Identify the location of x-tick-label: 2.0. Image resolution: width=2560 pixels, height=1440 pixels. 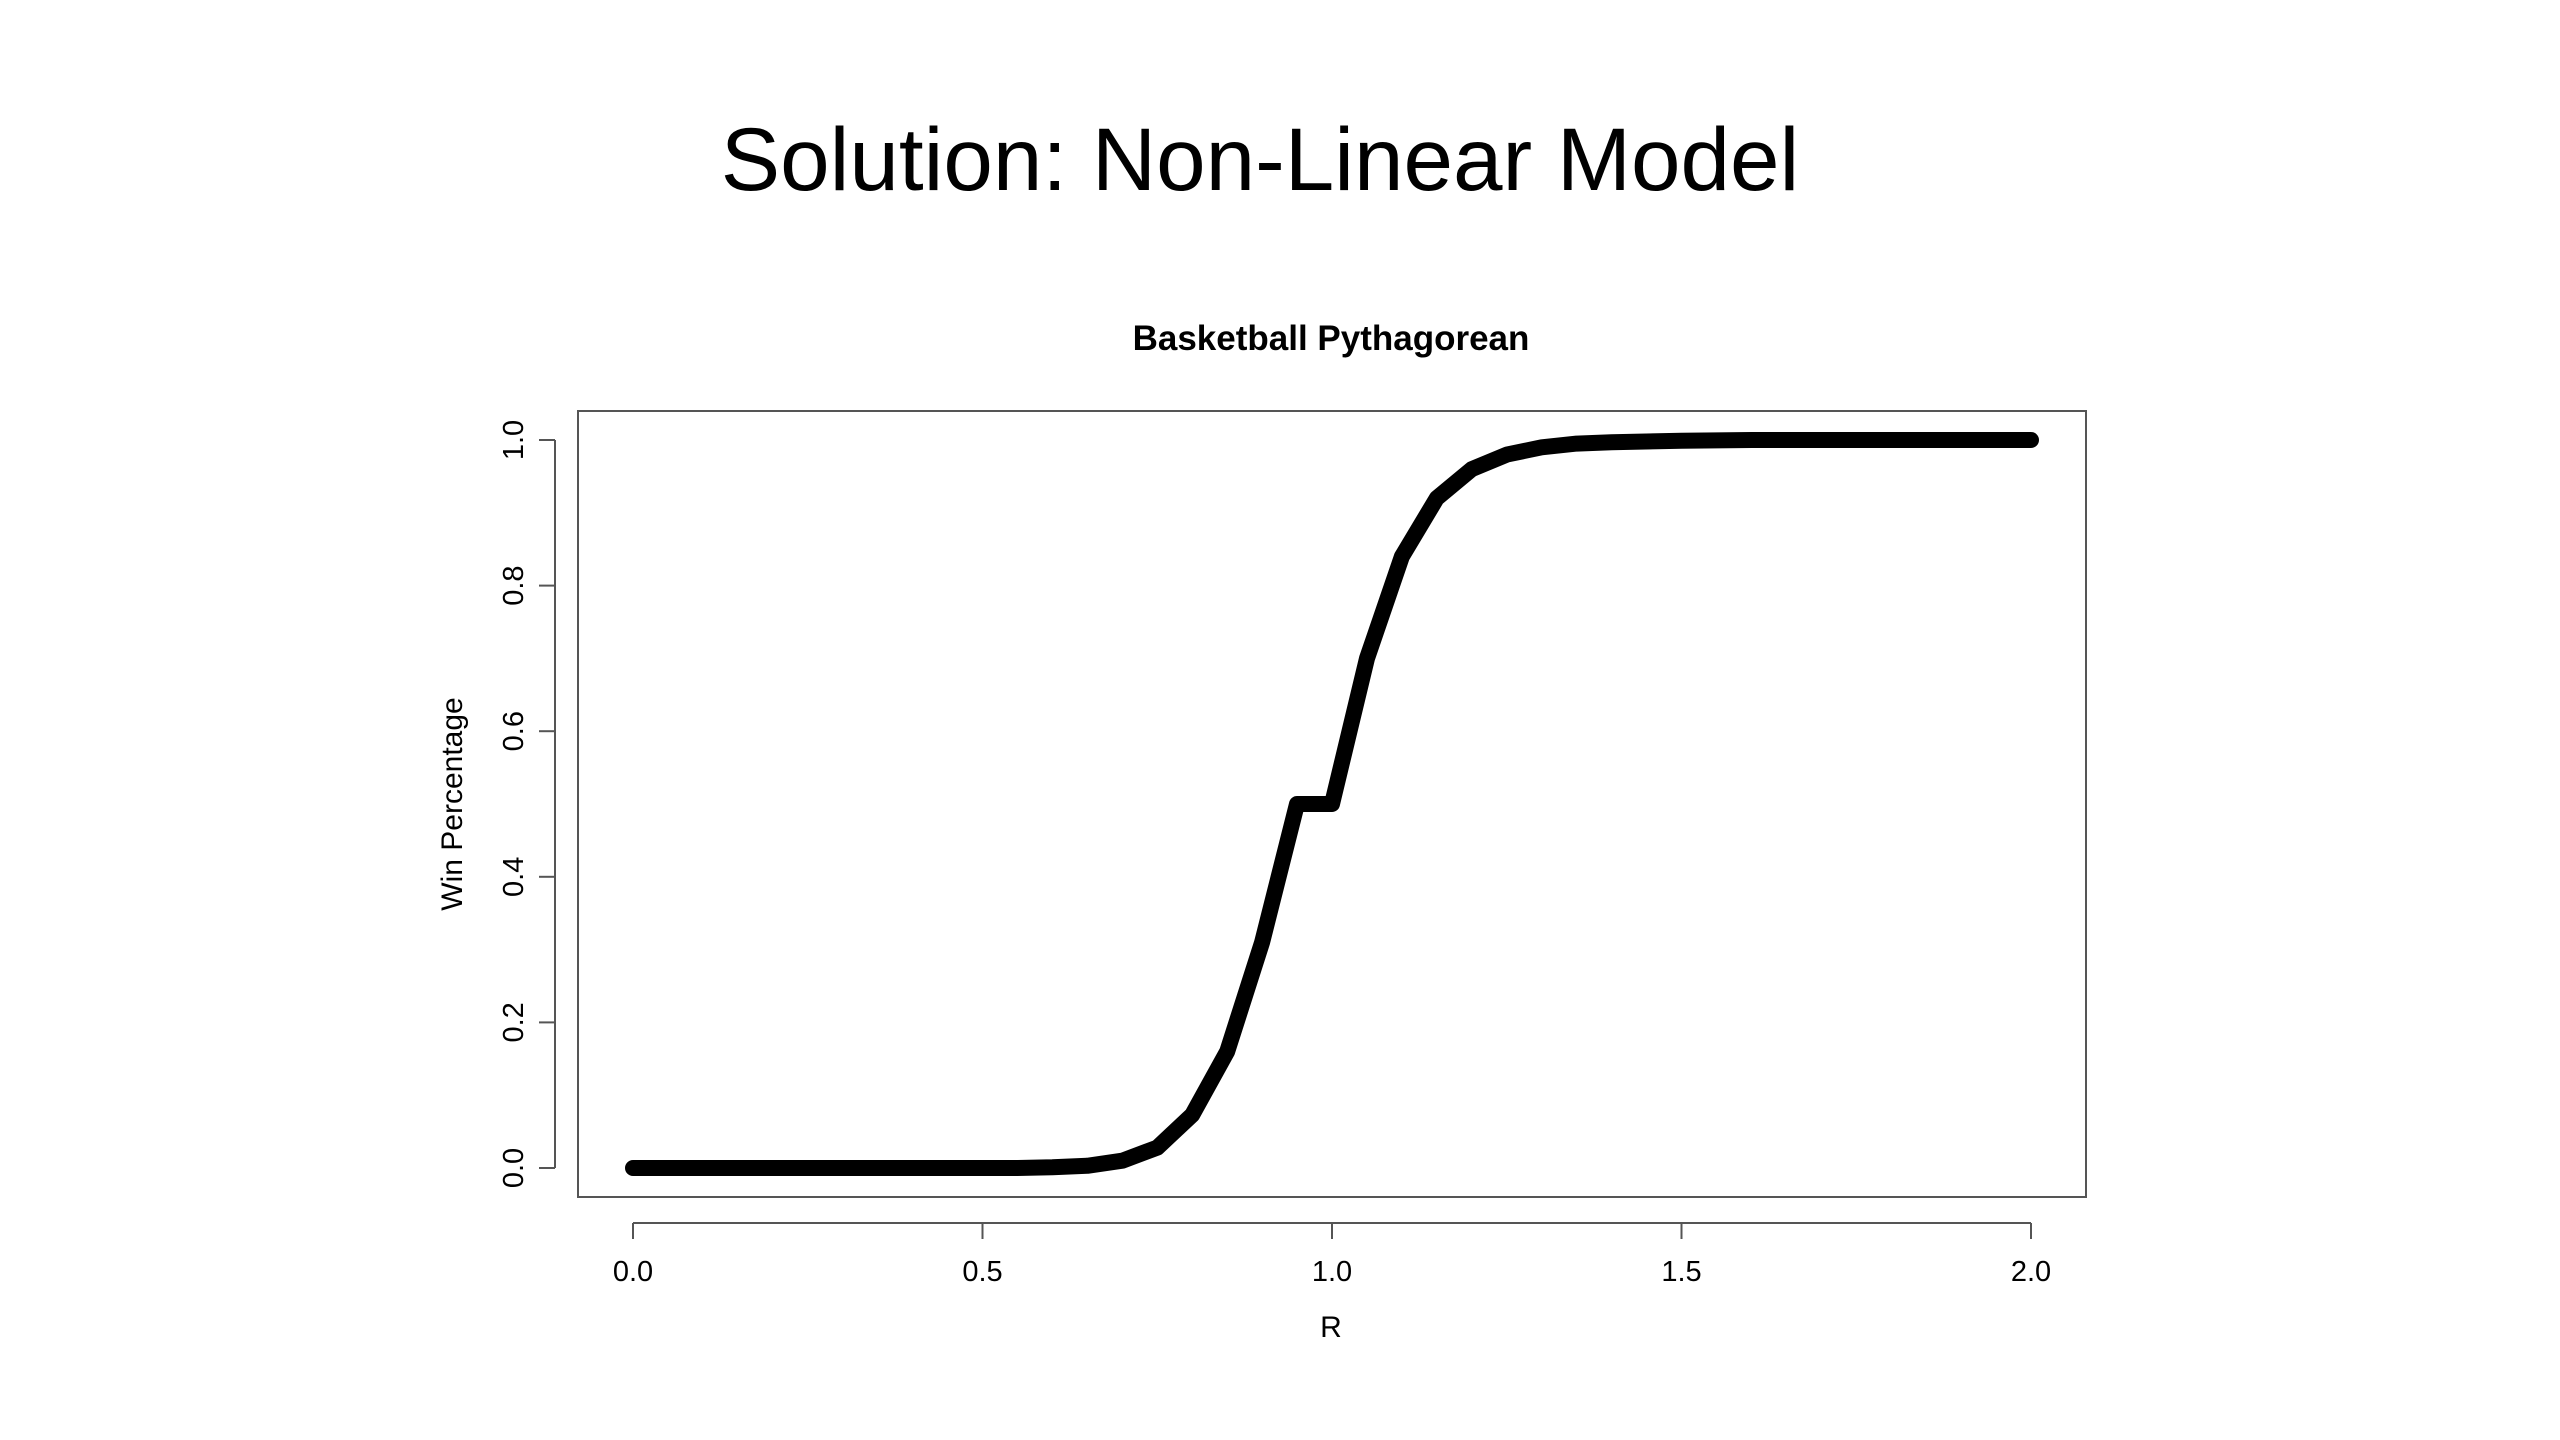
(2031, 1272).